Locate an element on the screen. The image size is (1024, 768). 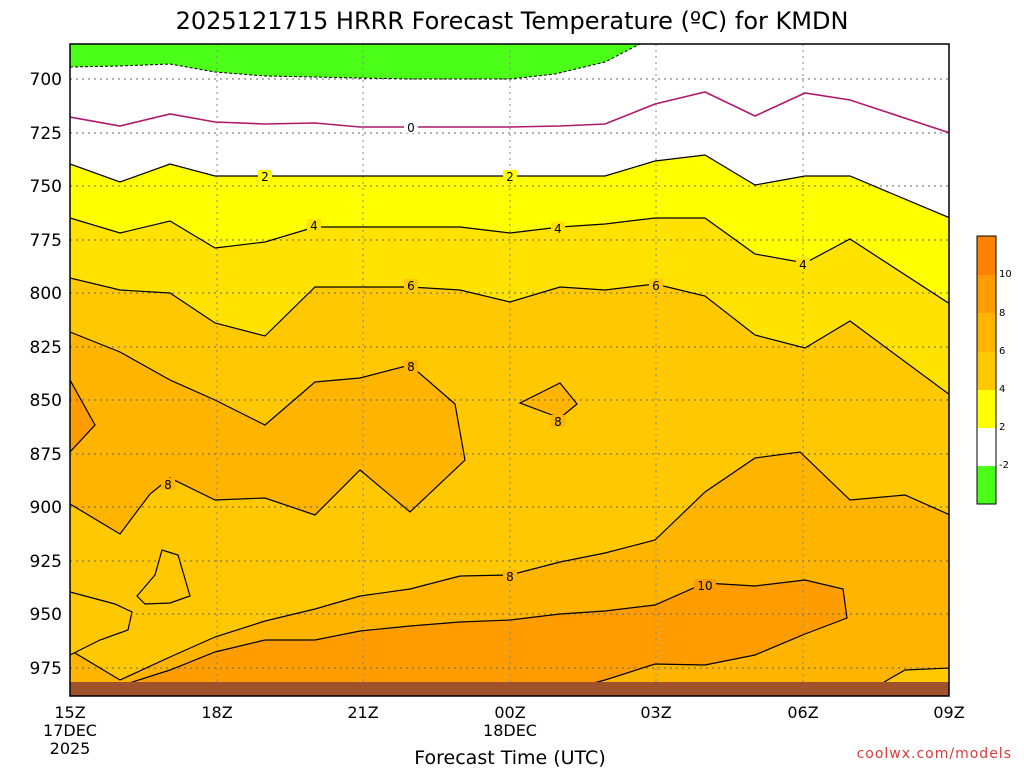
isotherm-10-left is located at coordinates (83, 416).